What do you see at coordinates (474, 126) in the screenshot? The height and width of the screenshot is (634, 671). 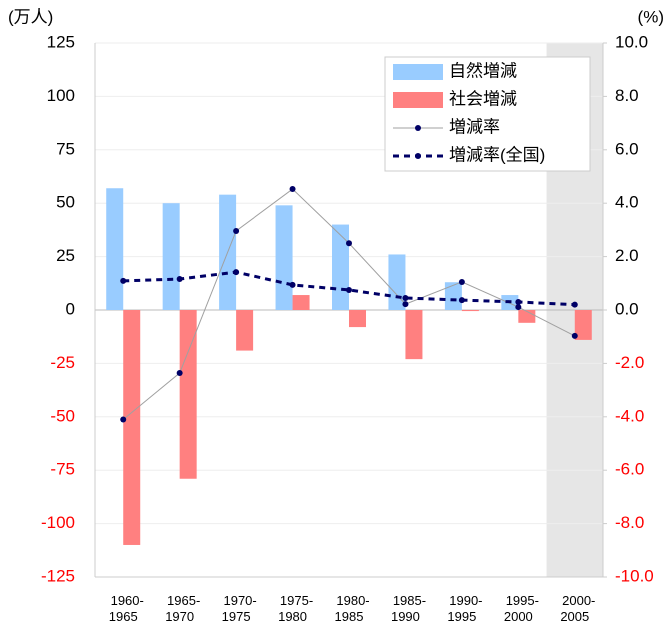 I see `legend-label: 増減率` at bounding box center [474, 126].